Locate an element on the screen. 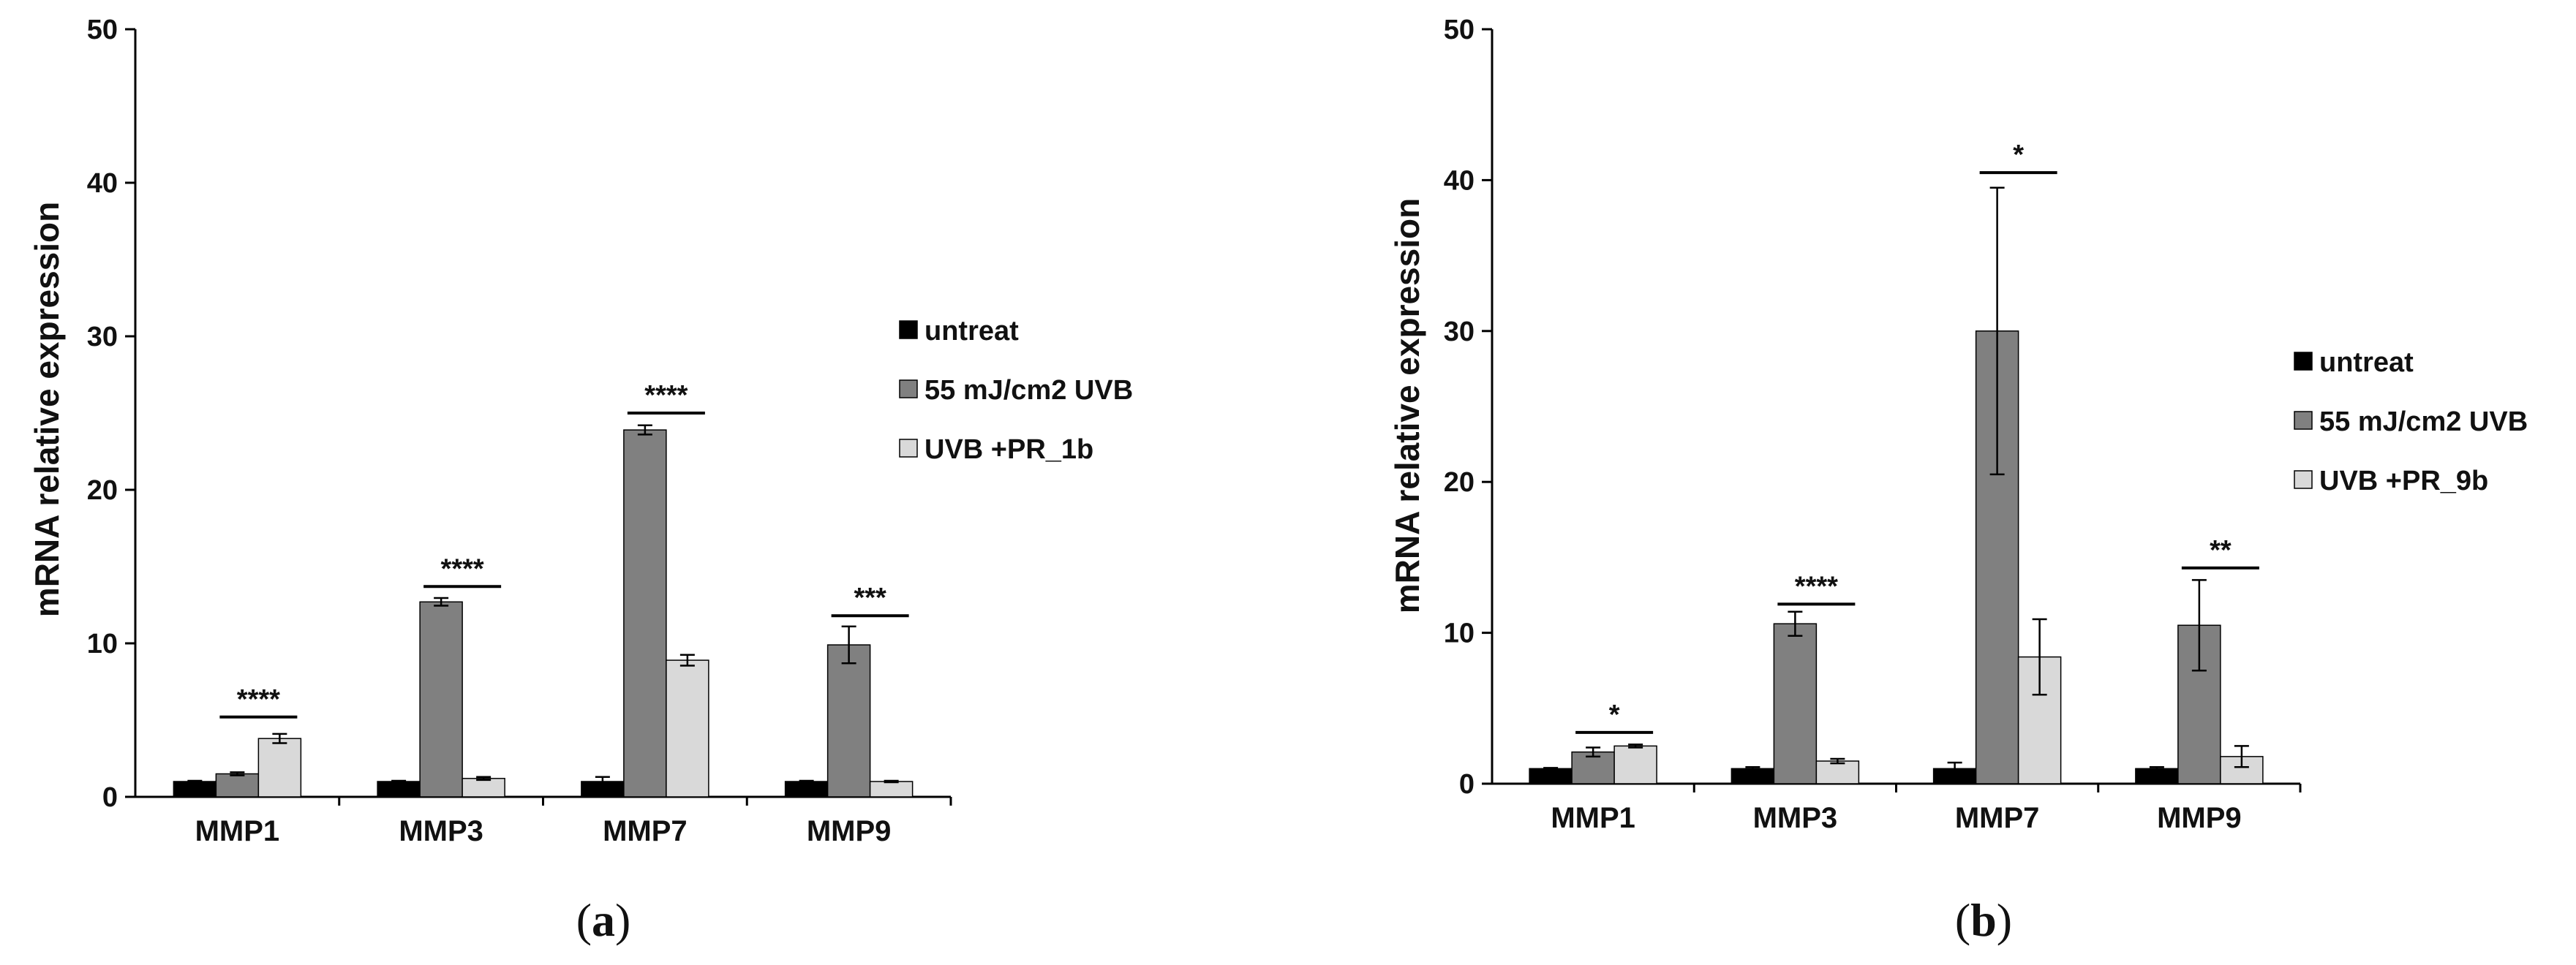  panel-label: (a) is located at coordinates (603, 920).